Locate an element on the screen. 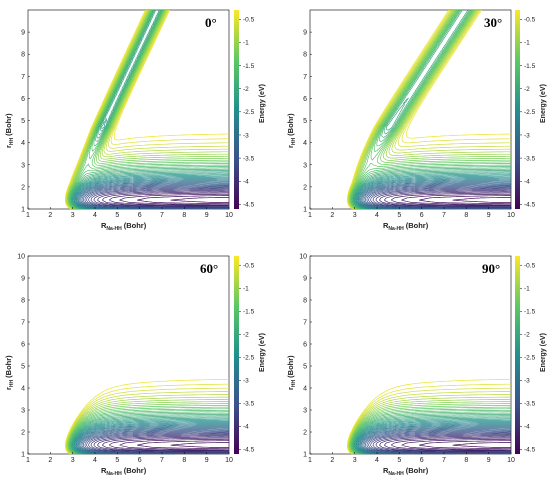 This screenshot has width=550, height=483. colorbar-tick-label: -0.5 is located at coordinates (530, 20).